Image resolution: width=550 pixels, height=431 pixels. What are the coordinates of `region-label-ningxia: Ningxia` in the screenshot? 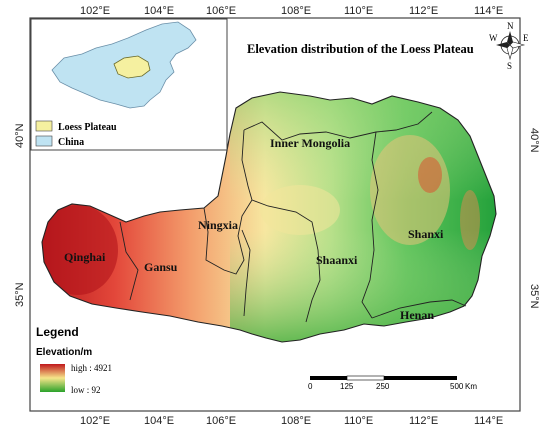 It's located at (218, 225).